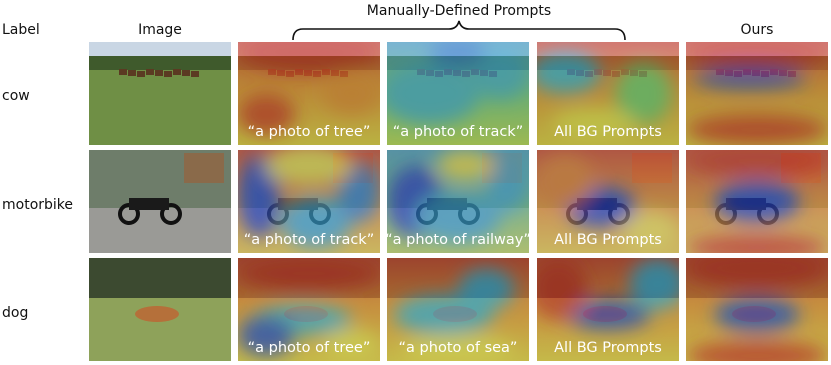  Describe the element at coordinates (15, 313) in the screenshot. I see `row-label: dog` at that location.